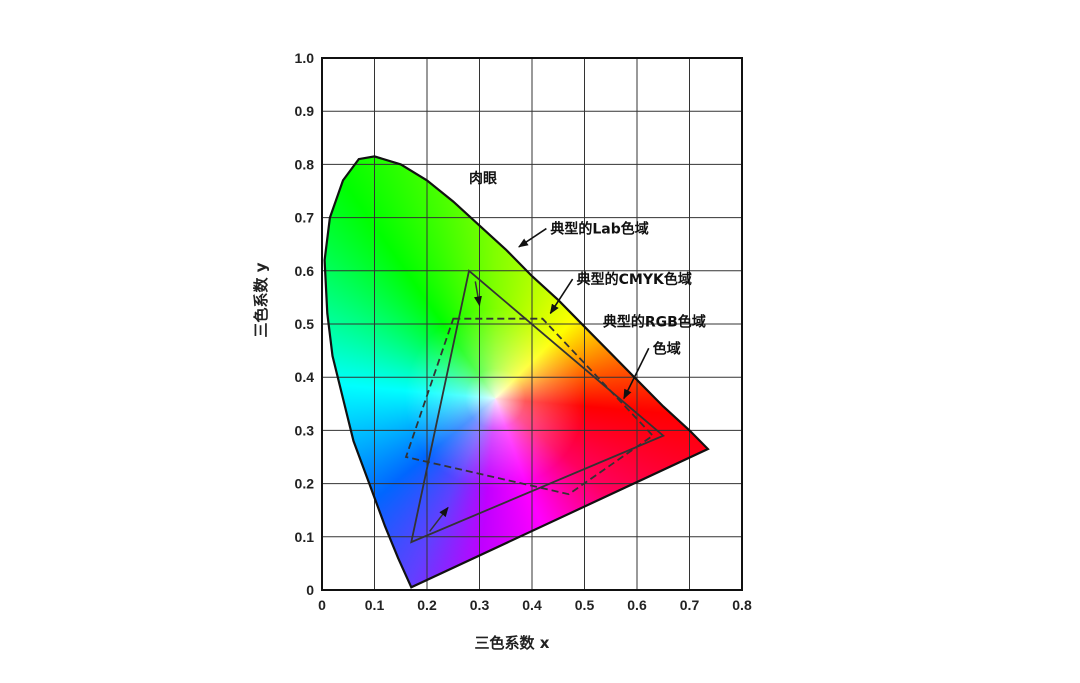  I want to click on y-tick-label: 0, so click(310, 590).